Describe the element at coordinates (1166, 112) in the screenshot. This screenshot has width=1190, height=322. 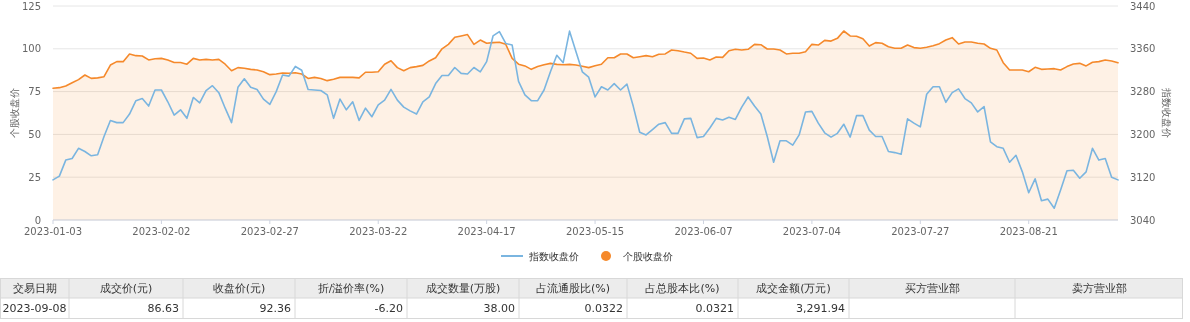
I see `y2-axis-title: 指数收盘价` at that location.